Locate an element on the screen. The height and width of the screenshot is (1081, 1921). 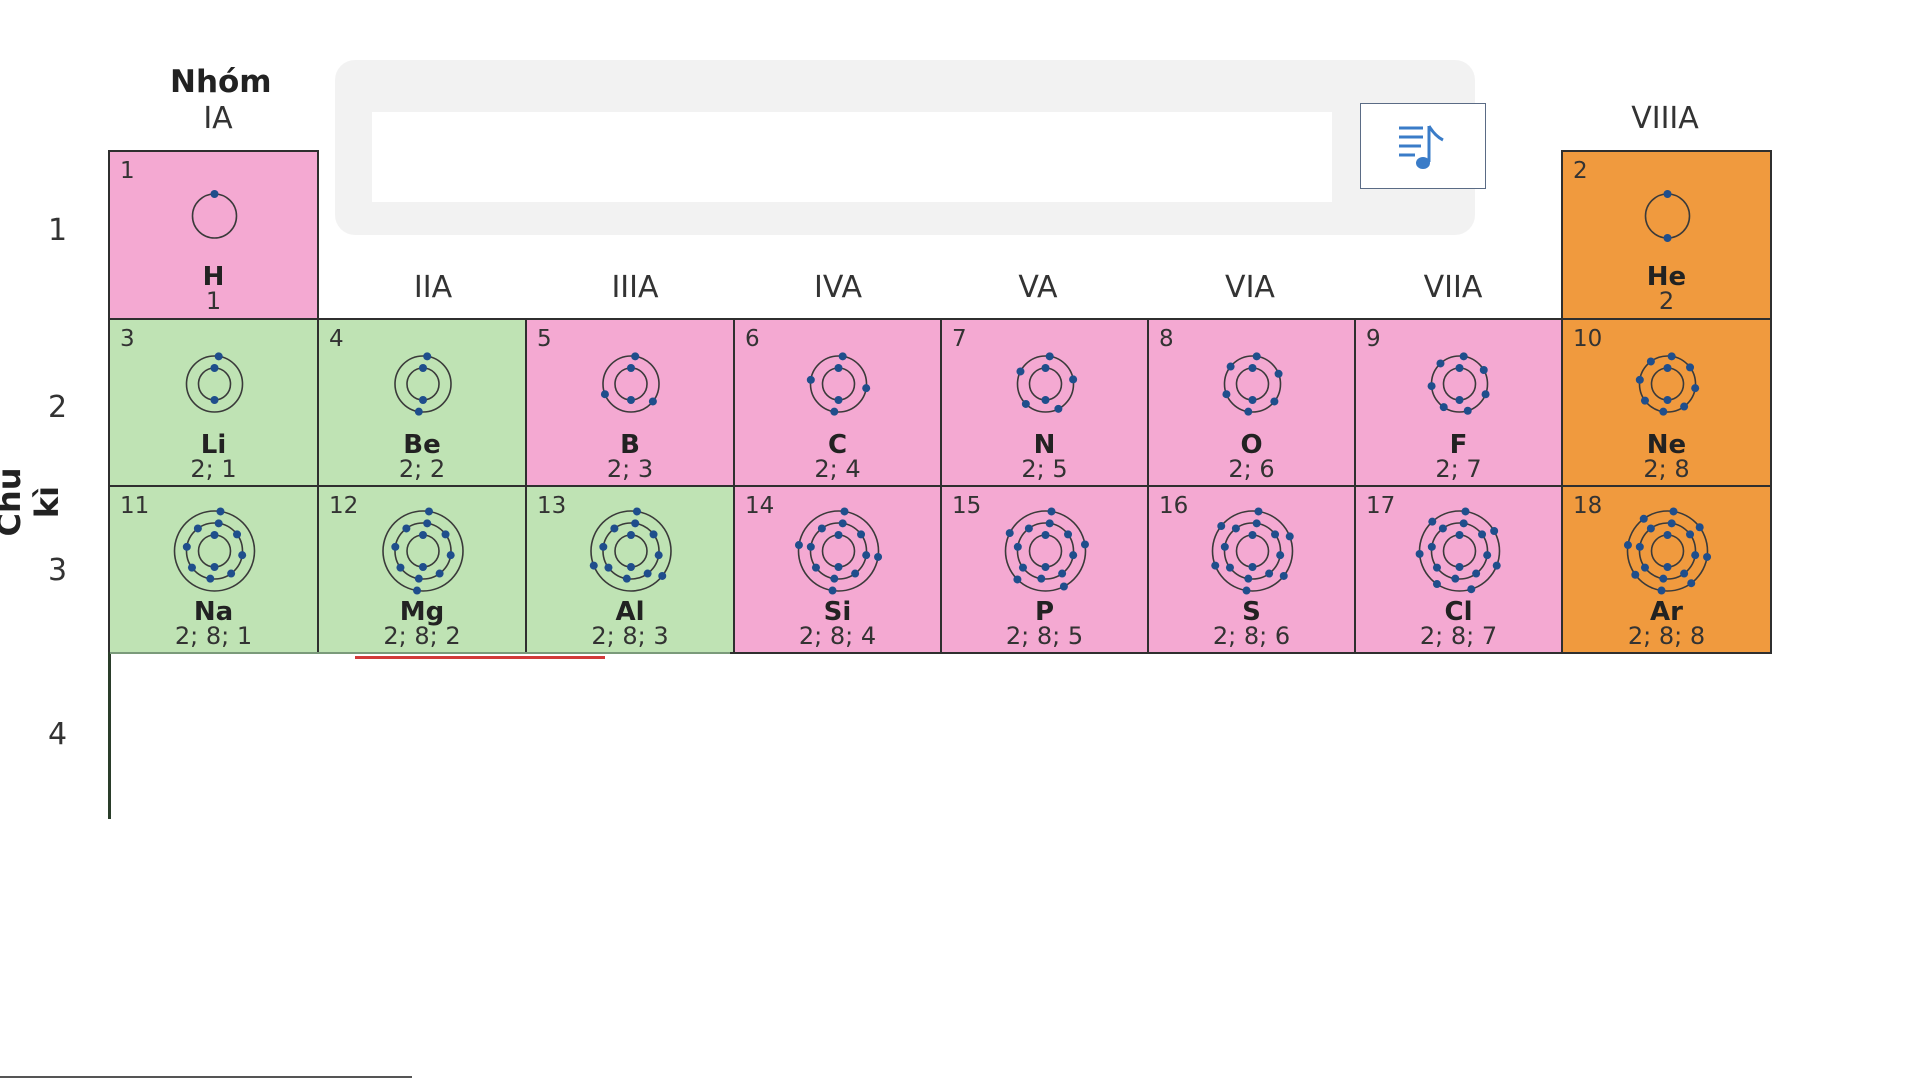
electron-configuration: 2; 8; 1 is located at coordinates (213, 636).